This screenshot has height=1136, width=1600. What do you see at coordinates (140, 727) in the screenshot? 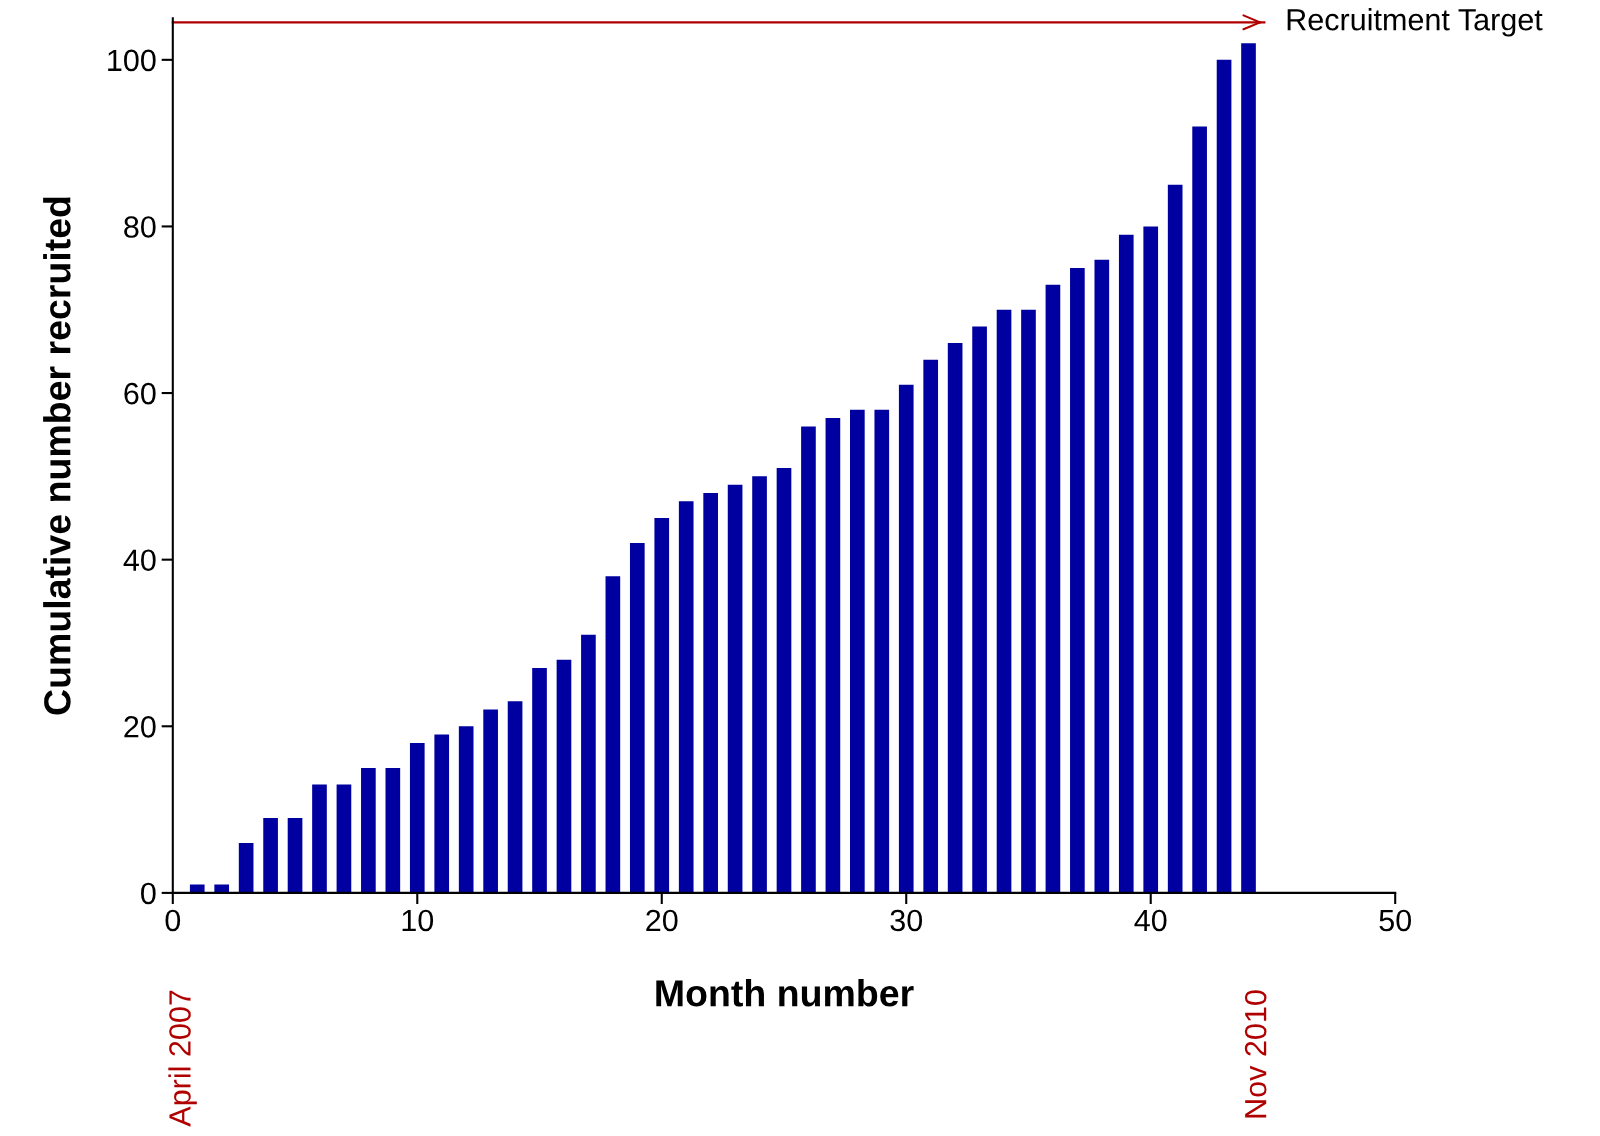
I see `y-tick-label: 20` at bounding box center [140, 727].